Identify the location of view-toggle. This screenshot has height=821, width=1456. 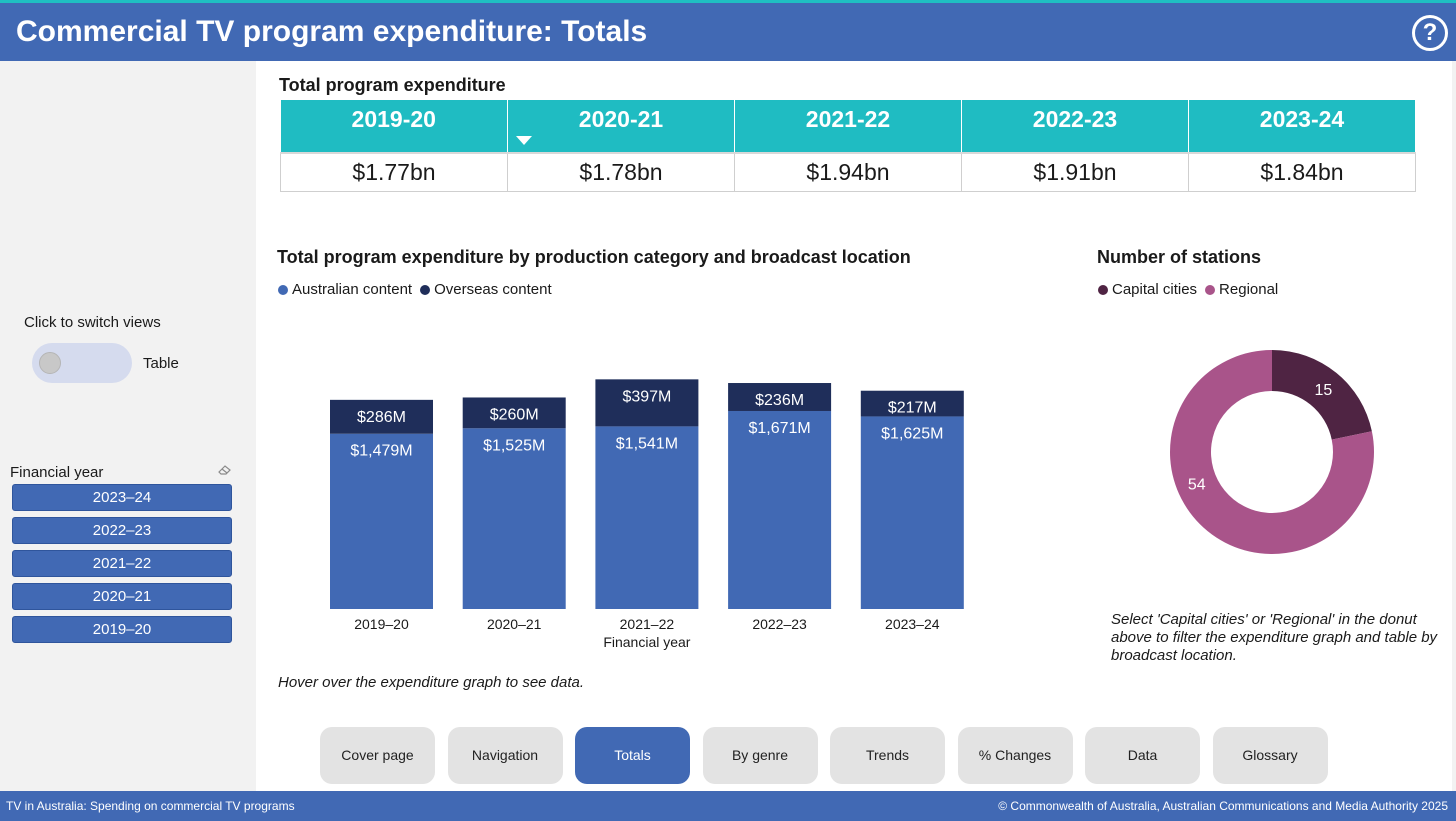
(82, 363).